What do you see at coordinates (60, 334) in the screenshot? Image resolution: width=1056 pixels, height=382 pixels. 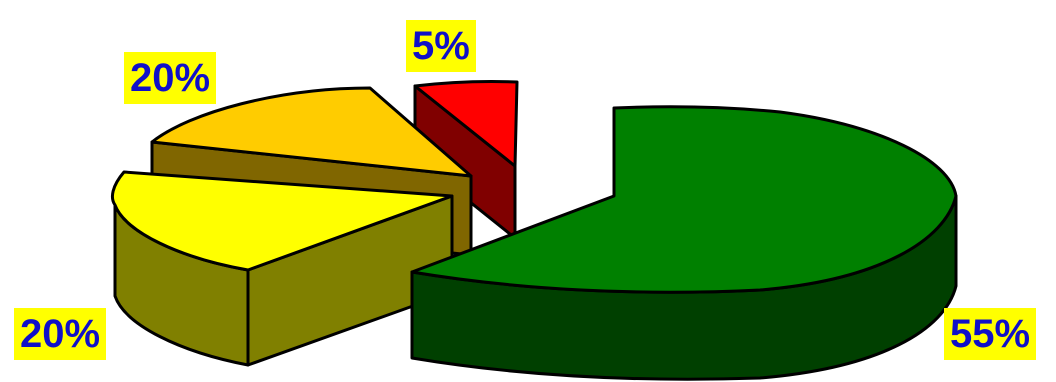 I see `label-20-percent-yellow: 20%` at bounding box center [60, 334].